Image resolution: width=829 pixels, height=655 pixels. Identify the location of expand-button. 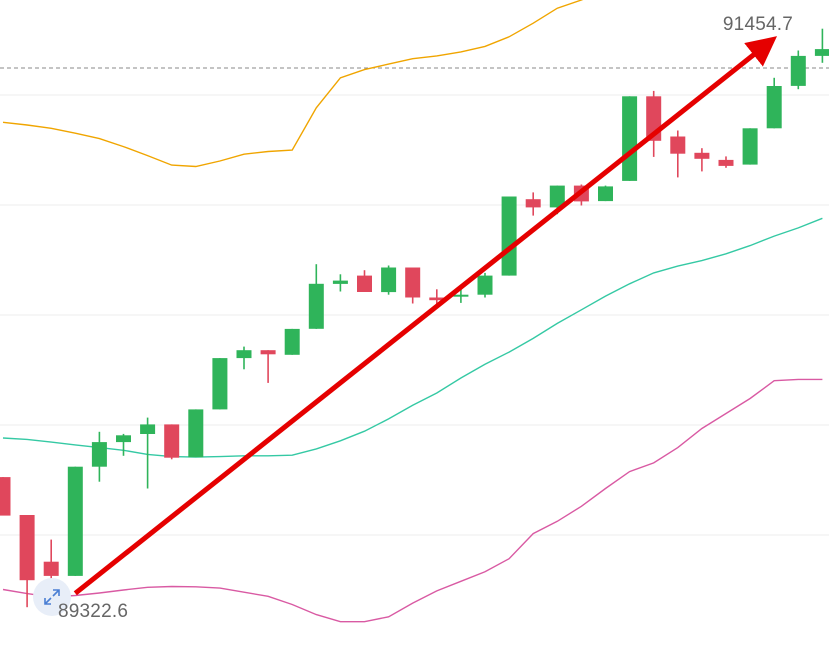
(52, 597).